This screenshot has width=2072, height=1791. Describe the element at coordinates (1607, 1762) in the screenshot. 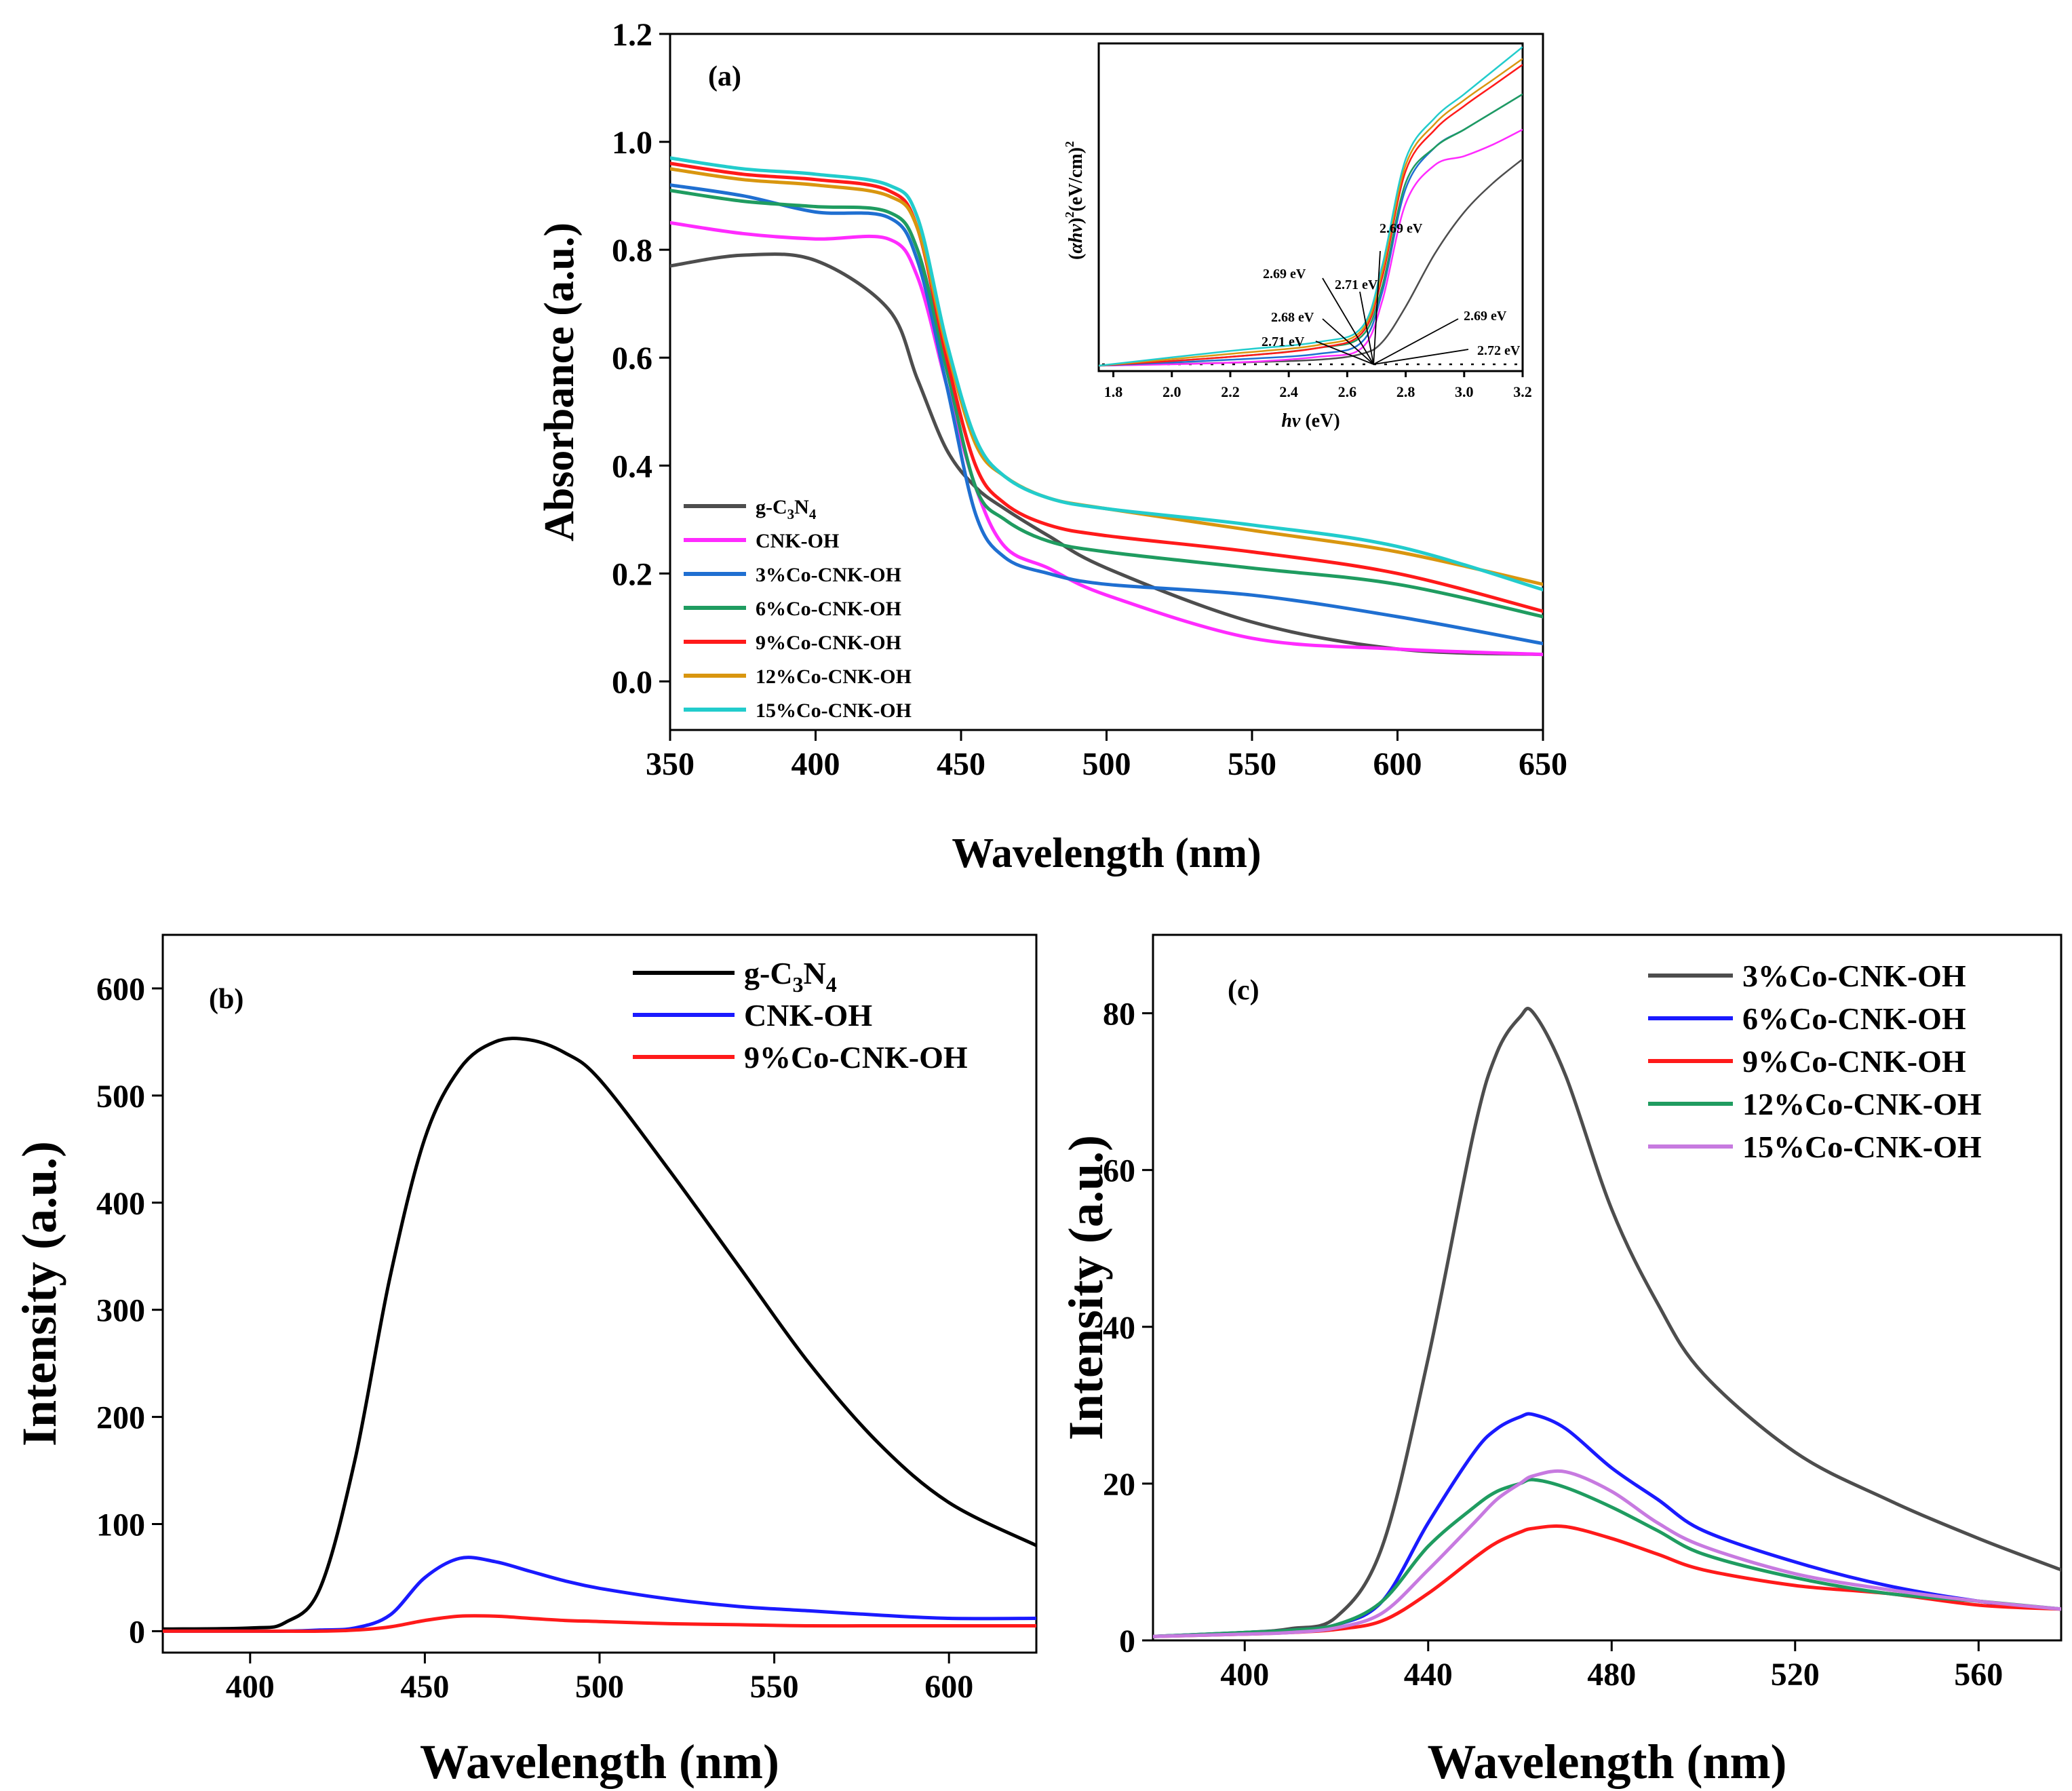

I see `panel-c-x-axis-label: Wavelength (nm)` at that location.